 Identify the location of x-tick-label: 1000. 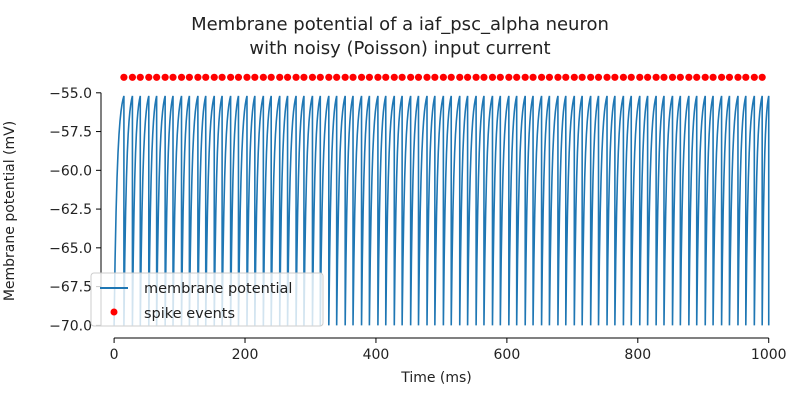
(769, 355).